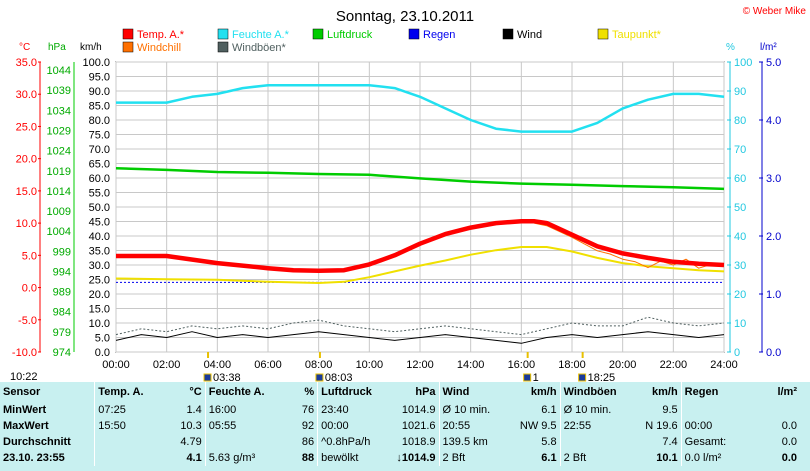 This screenshot has width=810, height=471. Describe the element at coordinates (740, 208) in the screenshot. I see `pct-tick-label: 50` at that location.